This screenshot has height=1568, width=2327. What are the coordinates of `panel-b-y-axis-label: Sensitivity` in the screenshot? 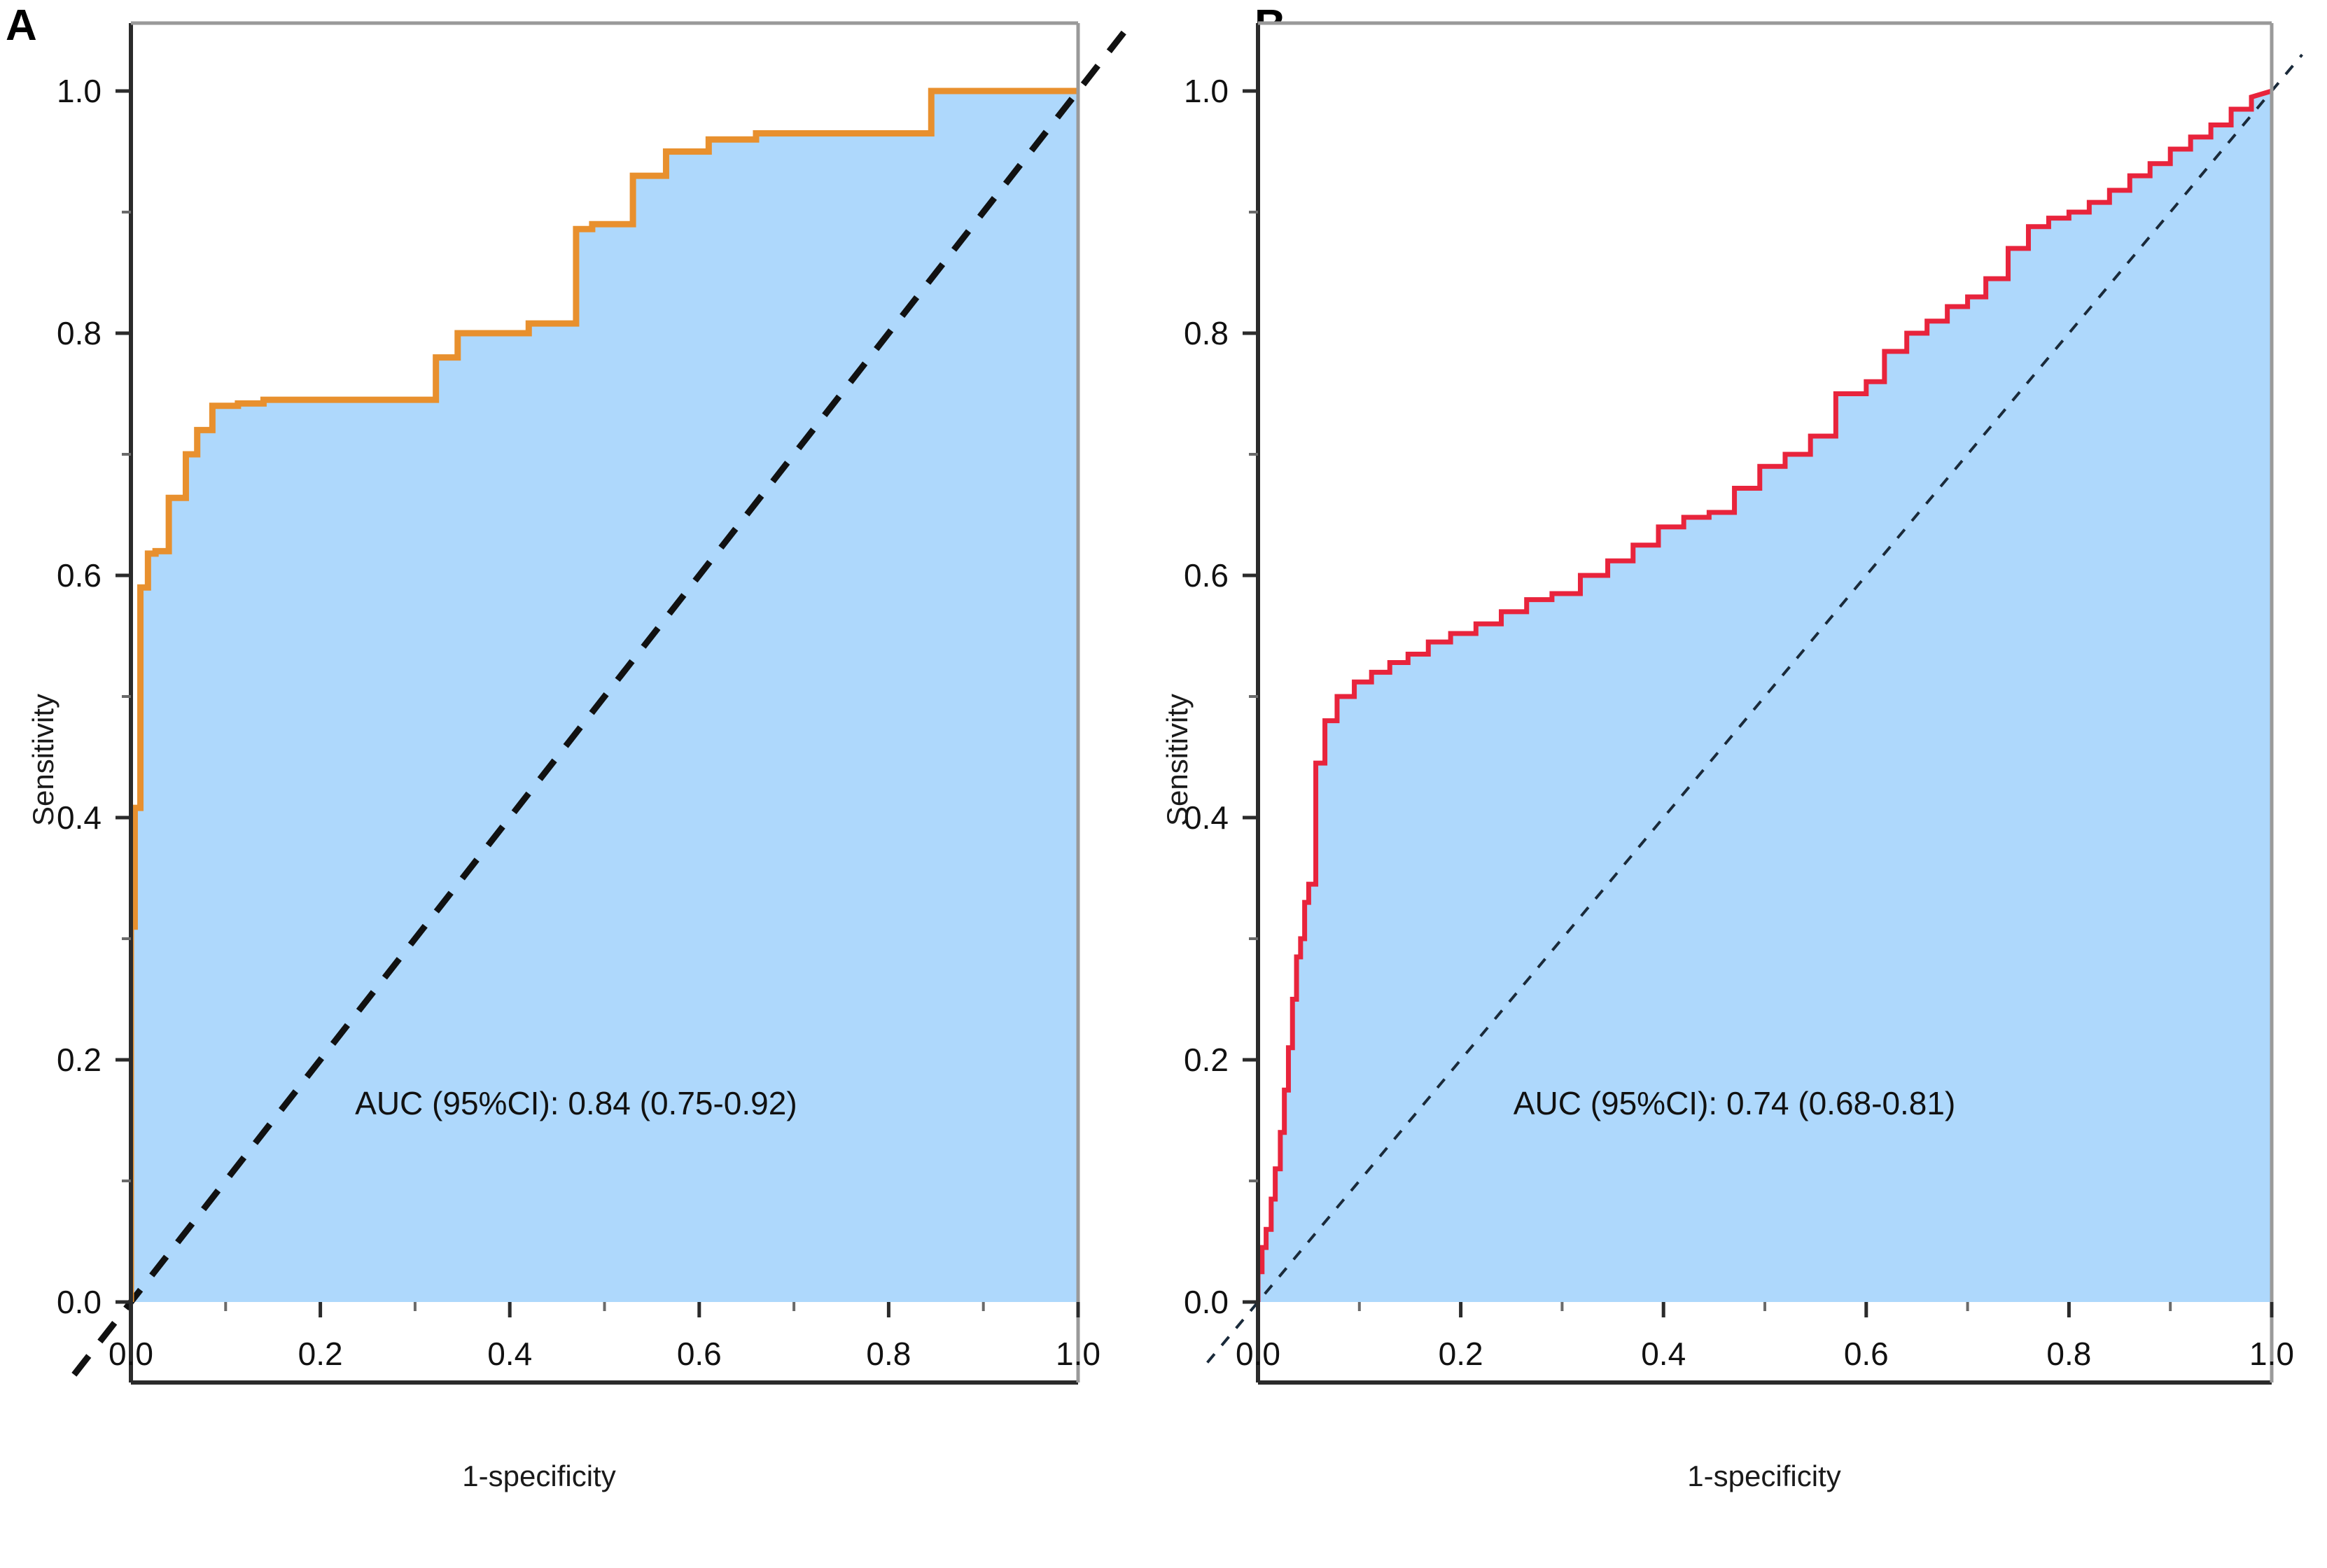 It's located at (1177, 759).